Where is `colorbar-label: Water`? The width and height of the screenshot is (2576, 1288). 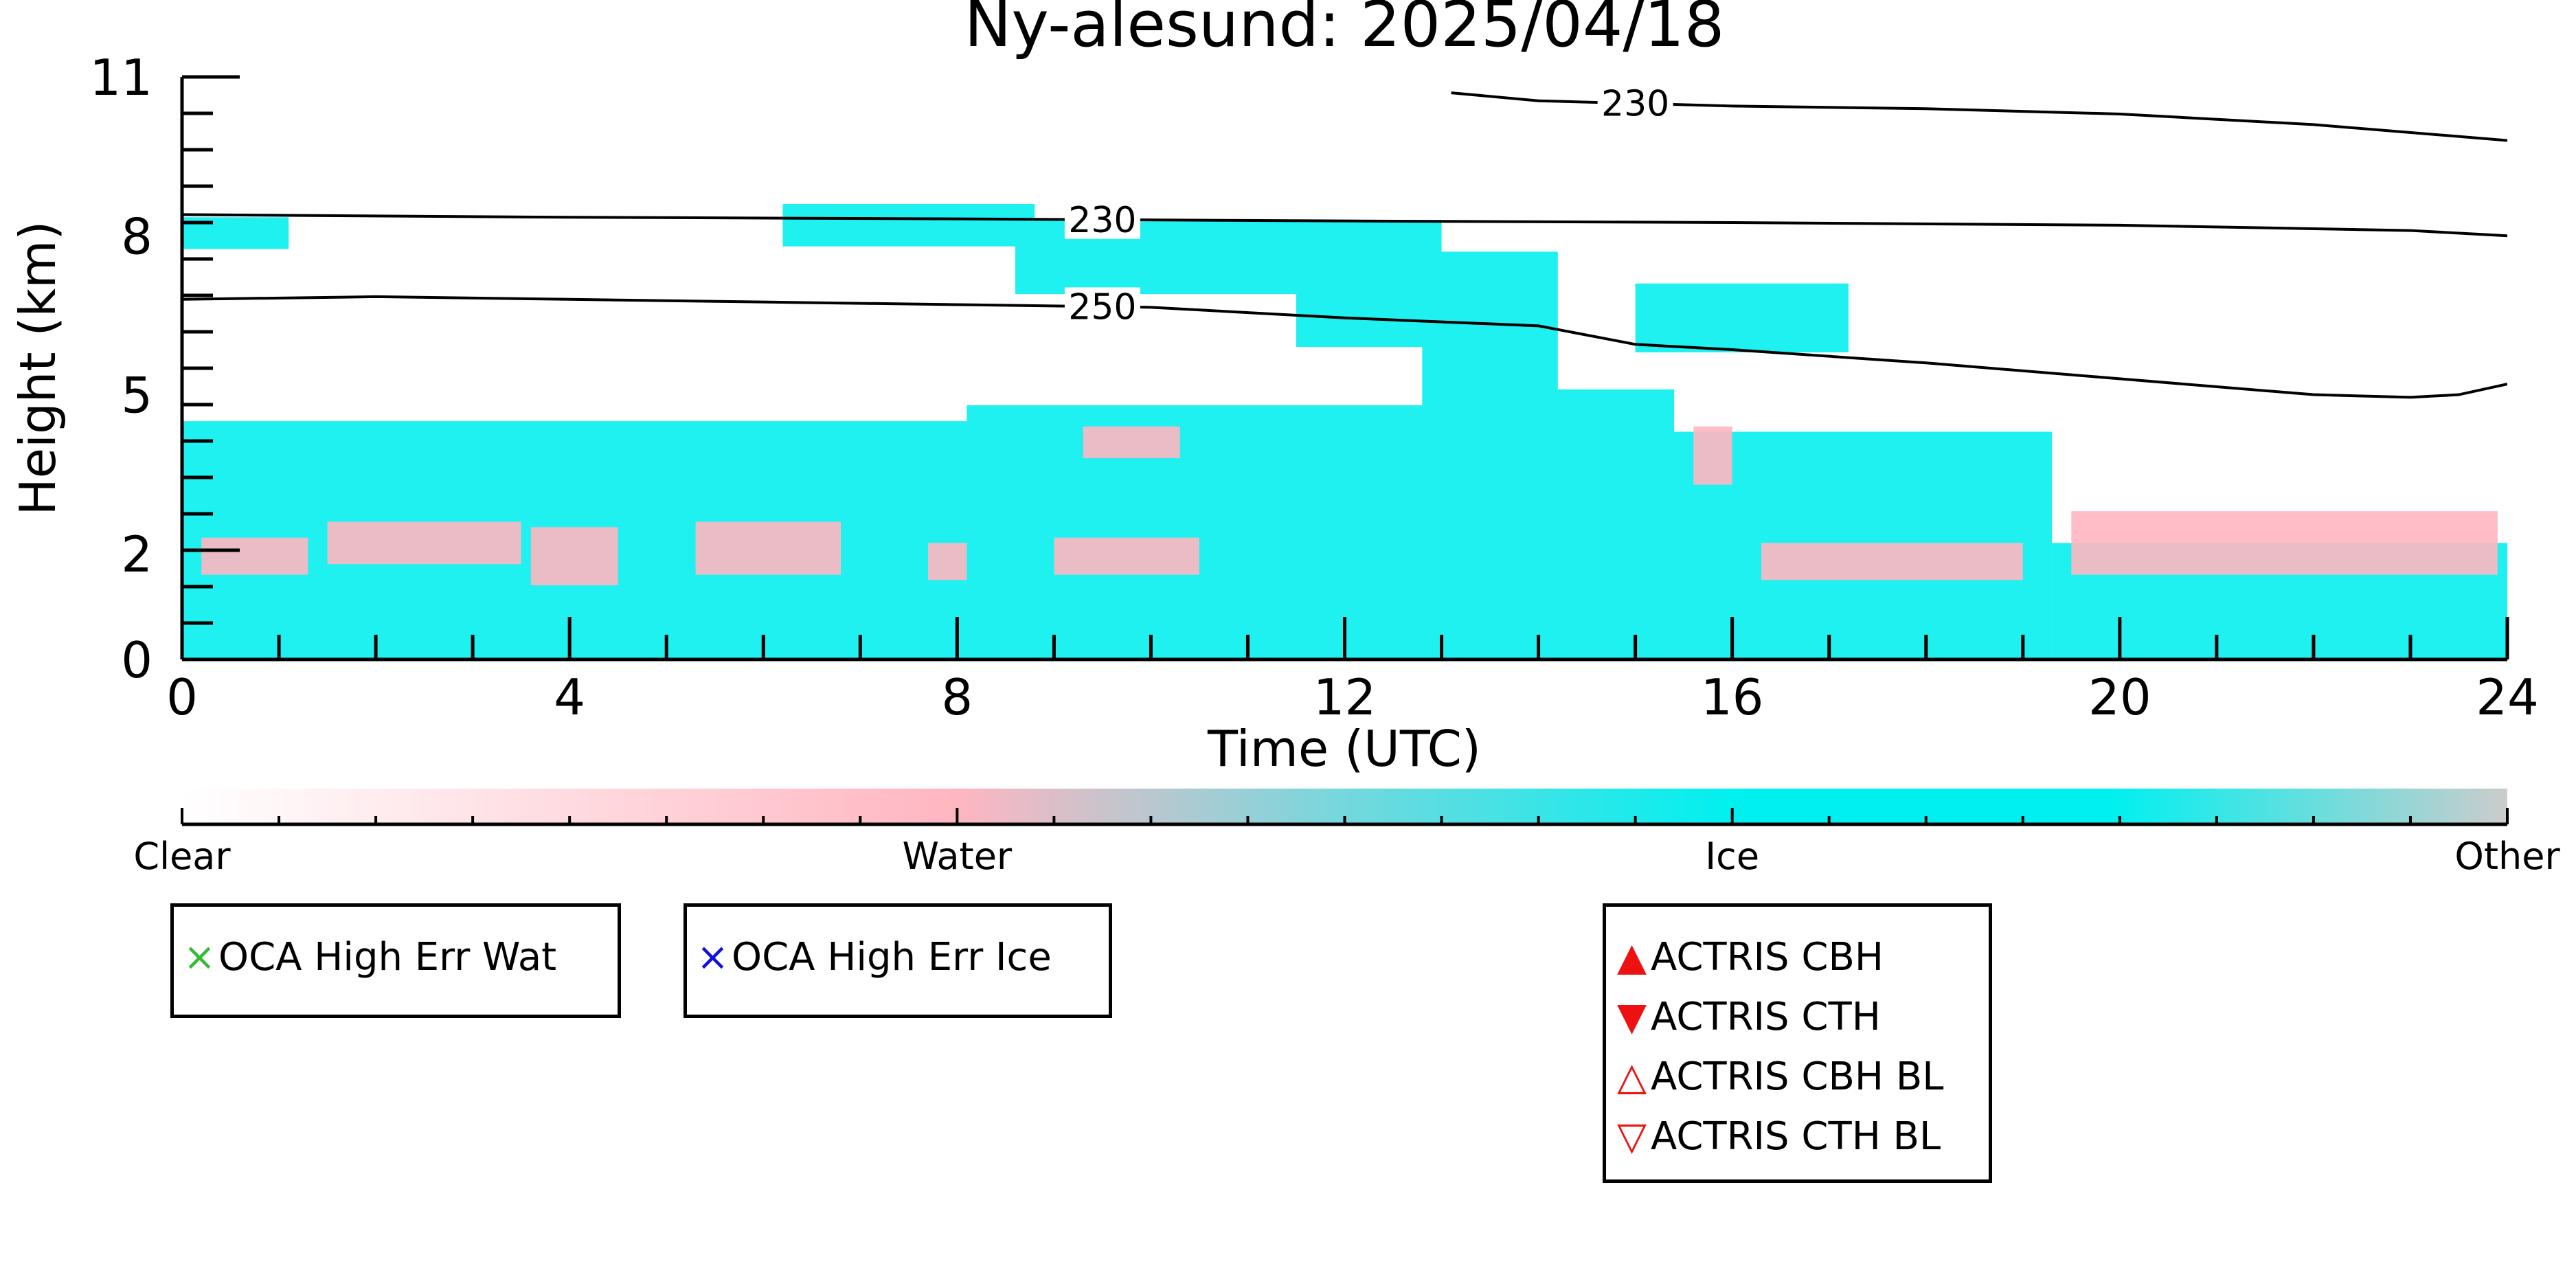 colorbar-label: Water is located at coordinates (958, 856).